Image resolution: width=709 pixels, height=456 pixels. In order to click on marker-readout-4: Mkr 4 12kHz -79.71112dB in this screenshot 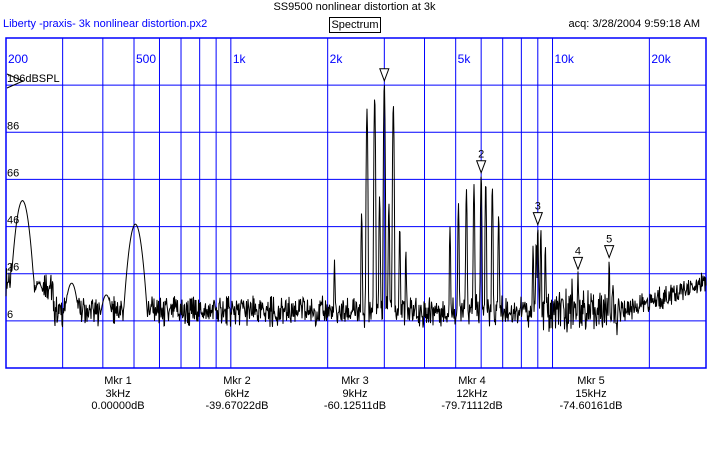, I will do `click(472, 394)`.